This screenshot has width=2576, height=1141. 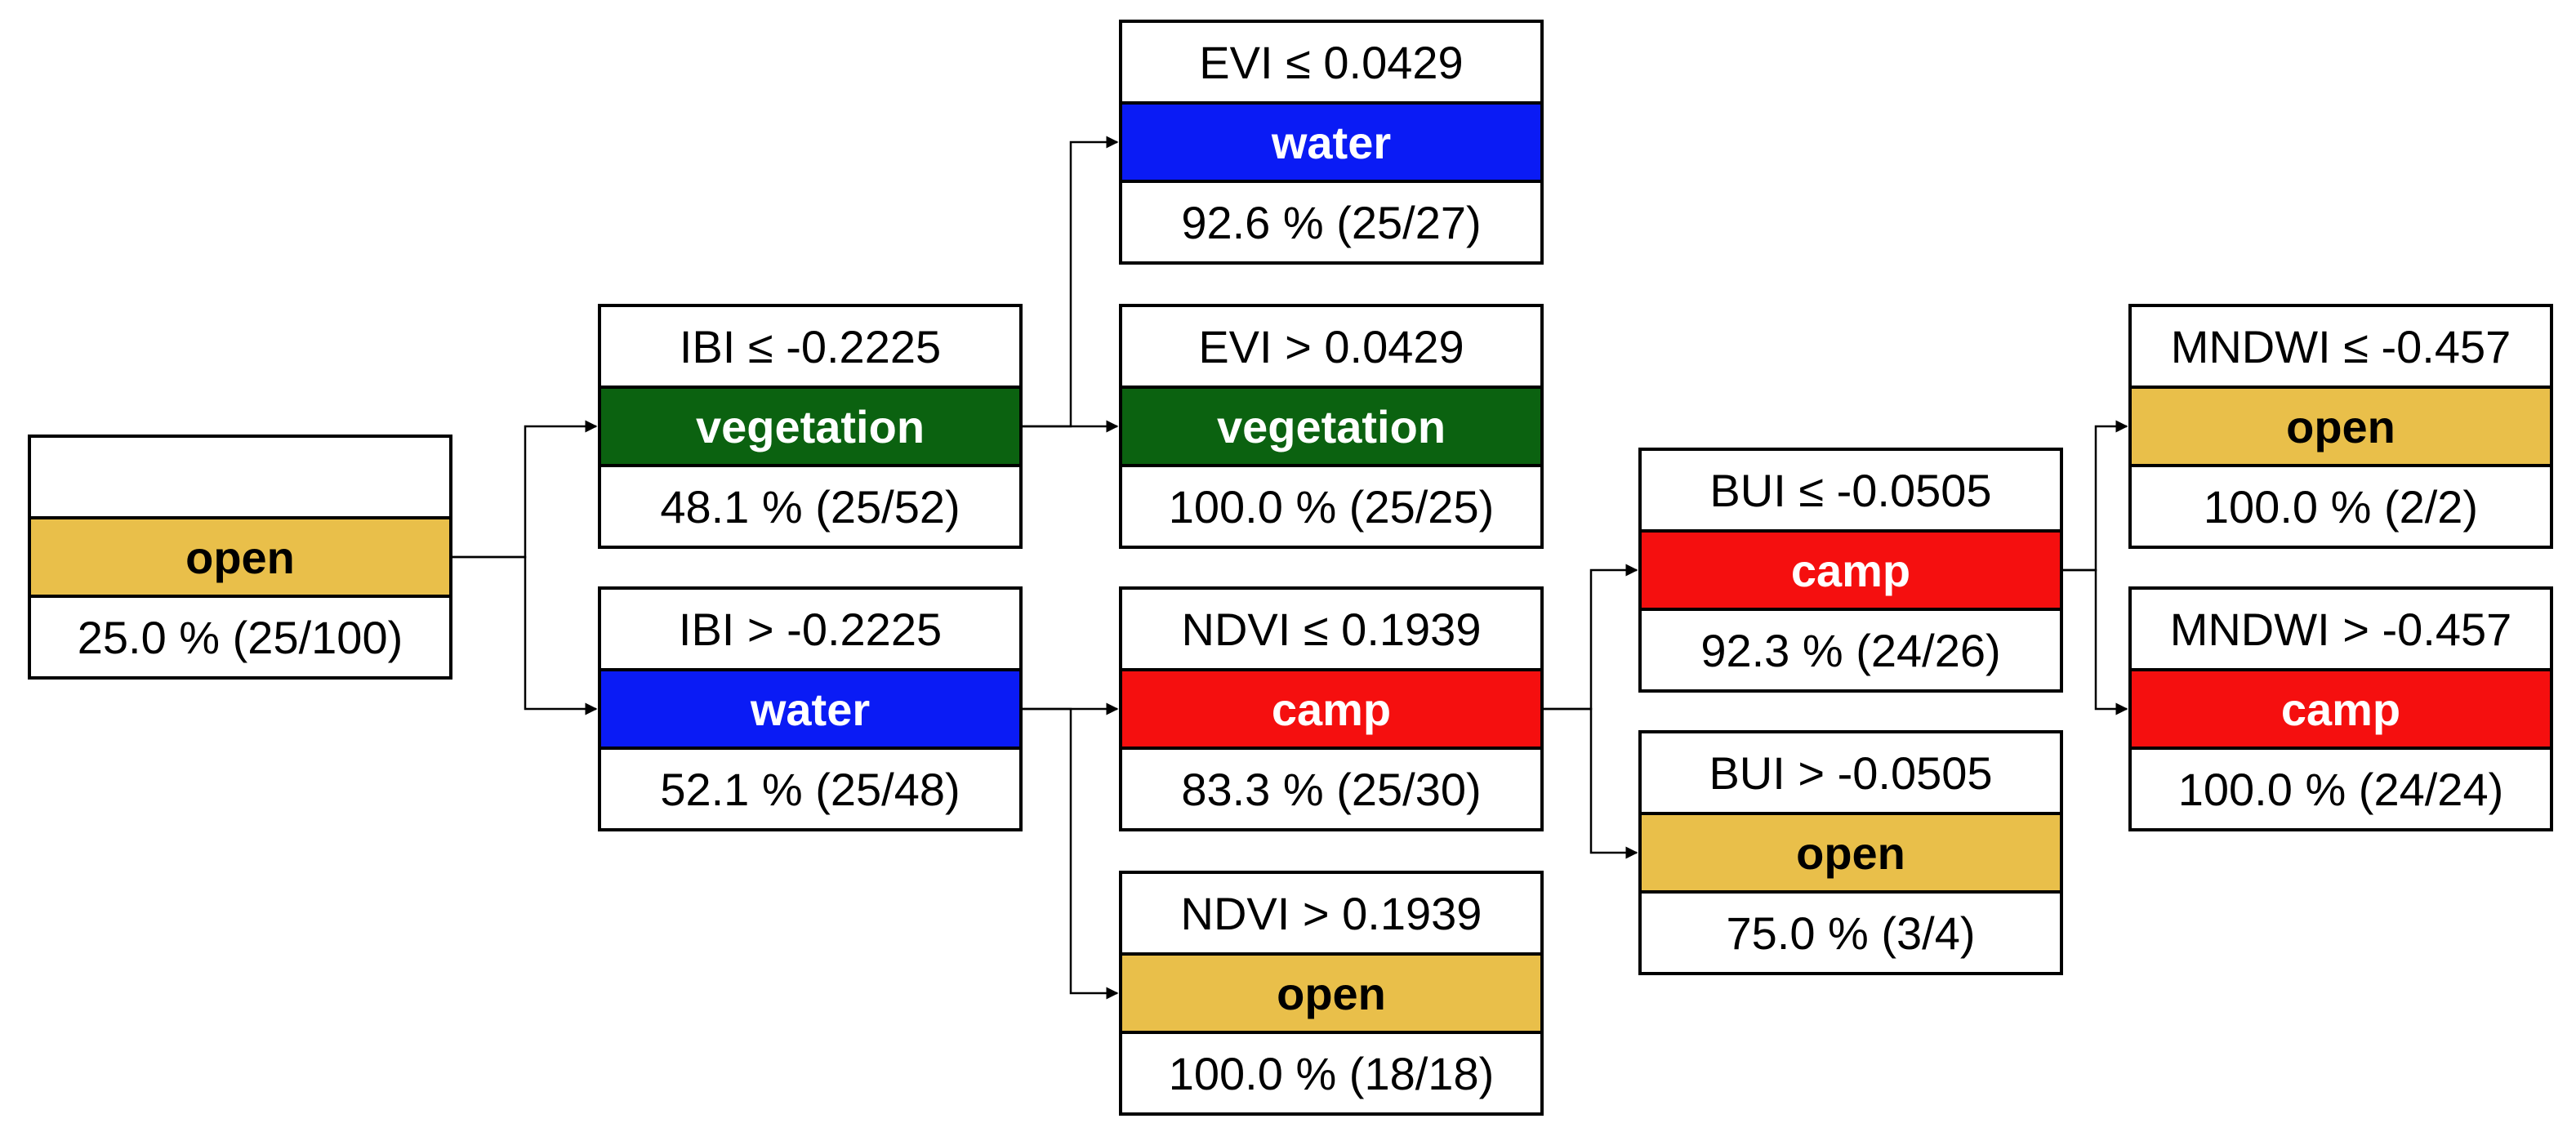 What do you see at coordinates (1591, 783) in the screenshot?
I see `edge-ndvi_le-to-bui_gt` at bounding box center [1591, 783].